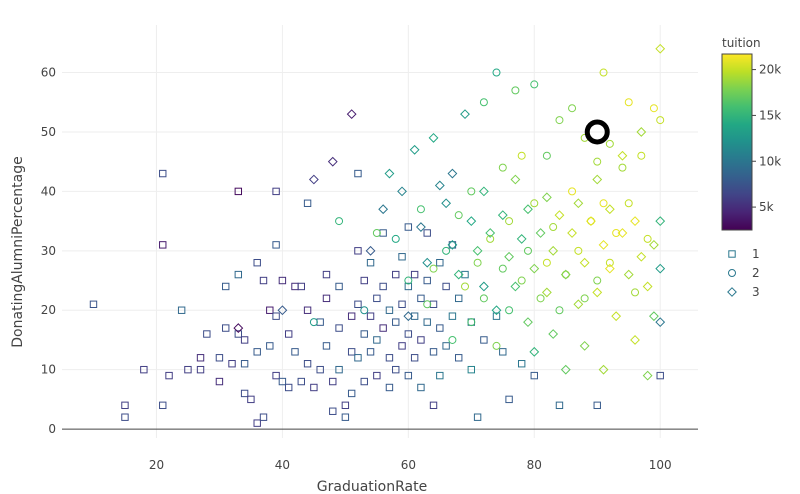 The width and height of the screenshot is (800, 494). What do you see at coordinates (660, 465) in the screenshot?
I see `x-tick-label: 100` at bounding box center [660, 465].